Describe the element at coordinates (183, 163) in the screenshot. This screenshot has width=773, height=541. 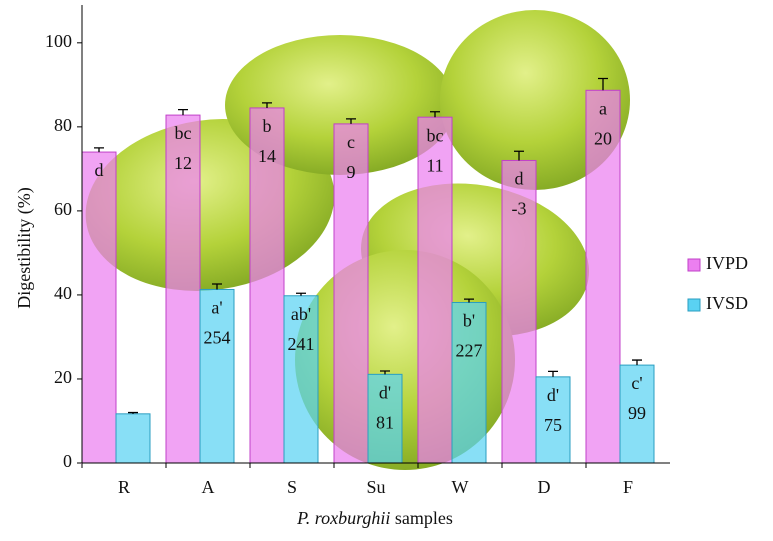
I see `change-label: 12` at that location.